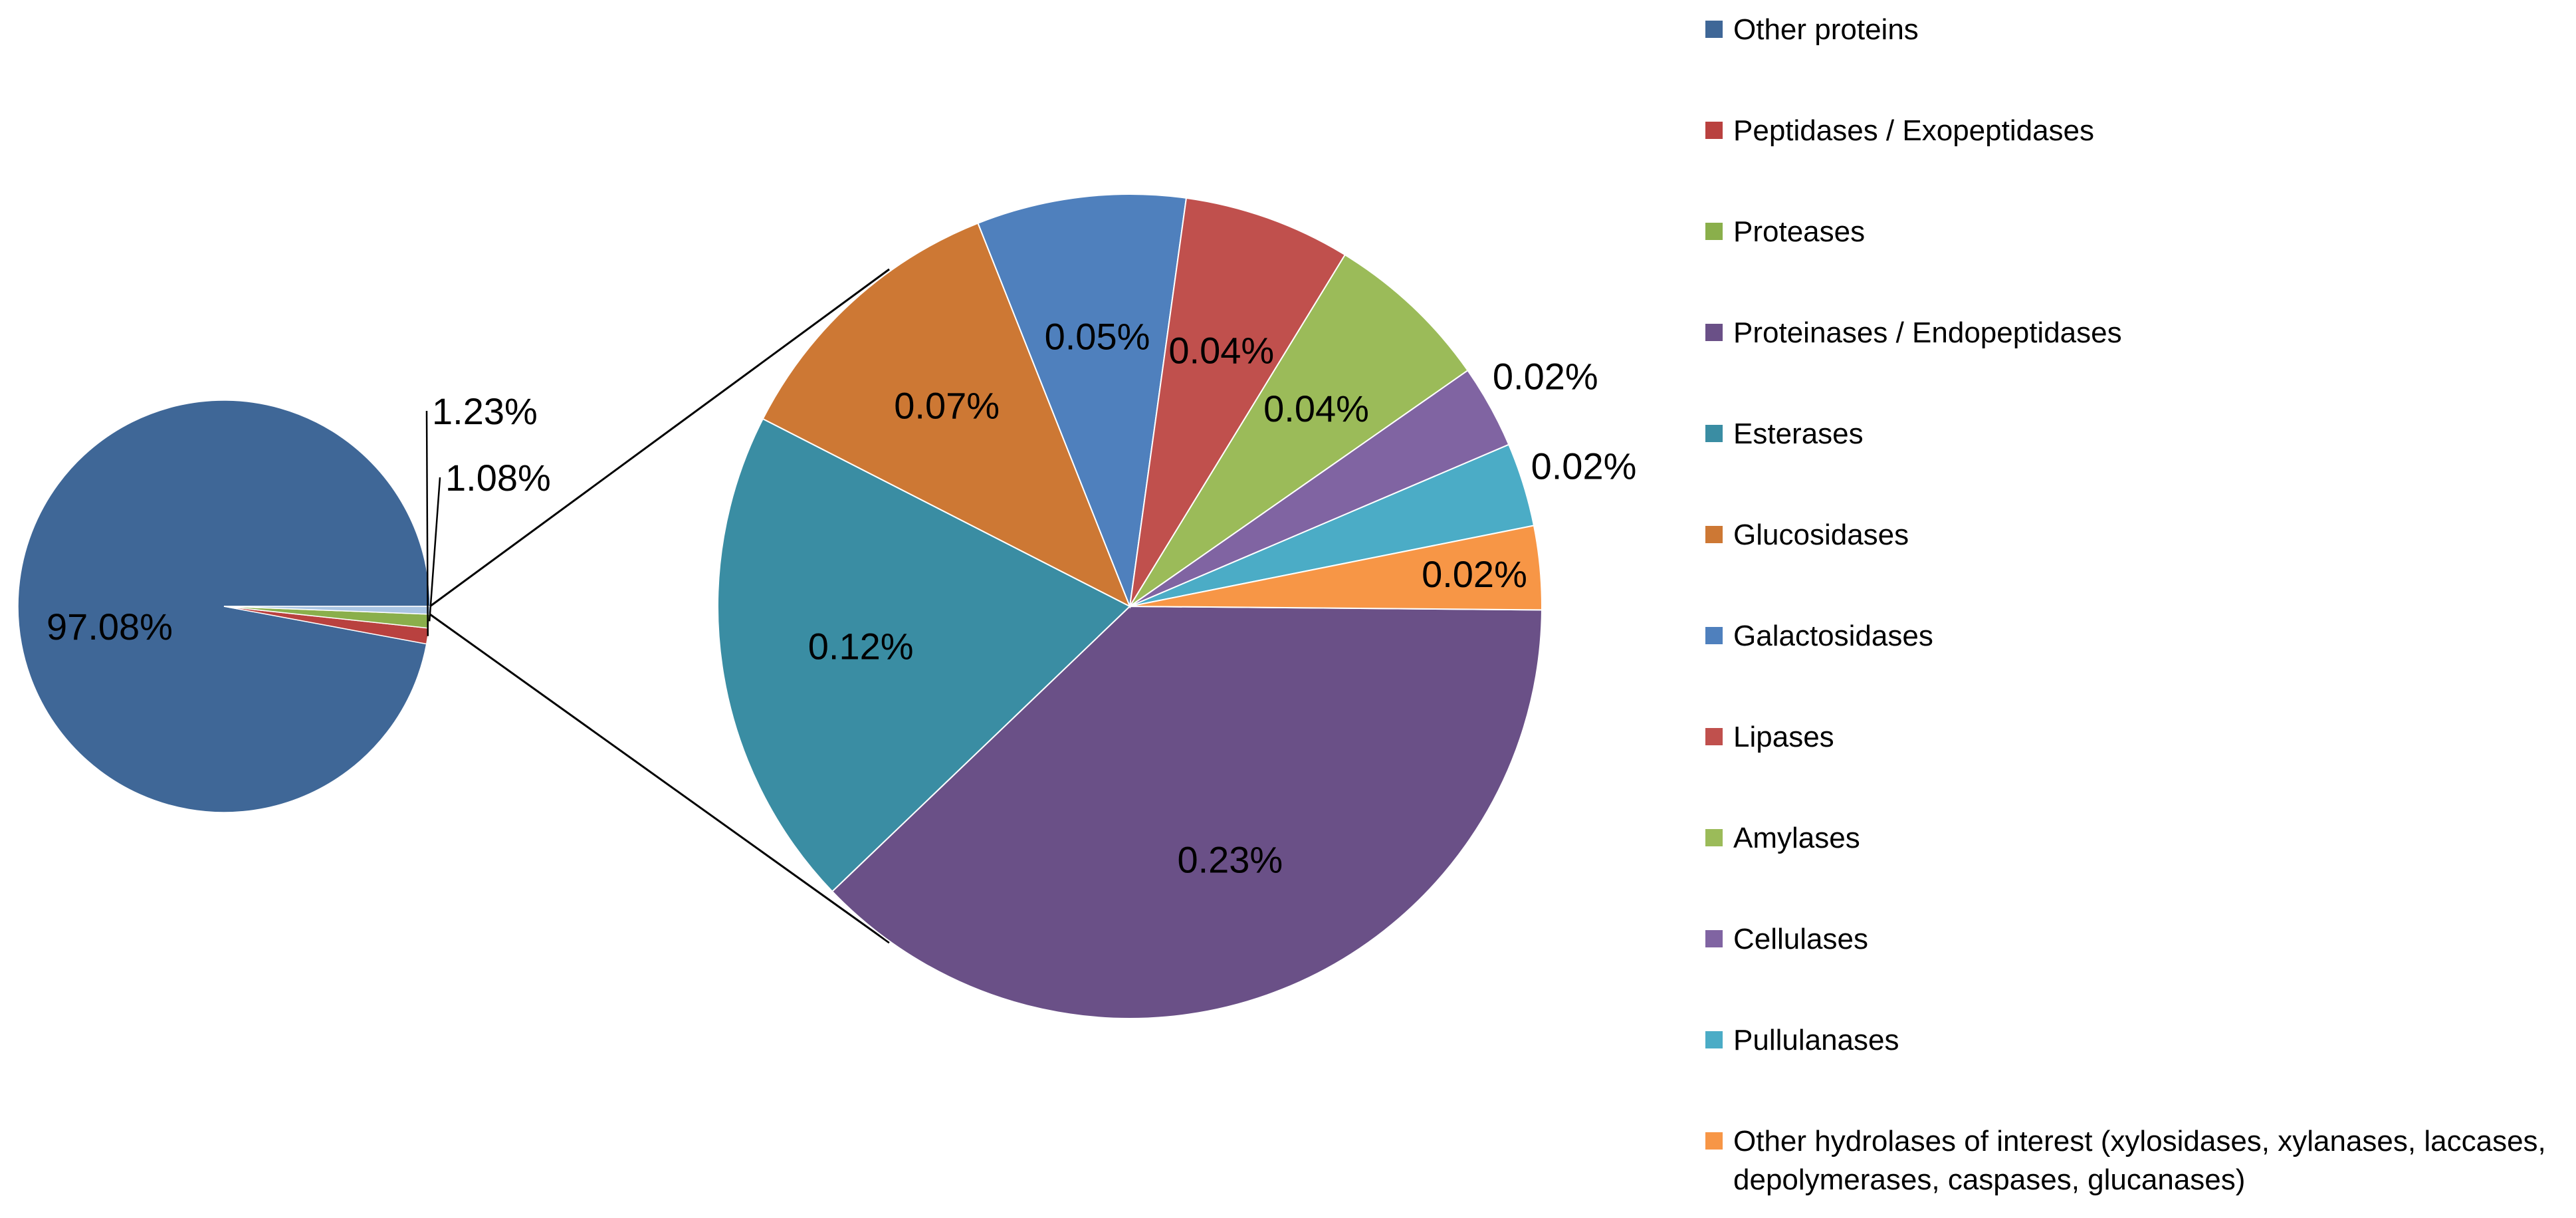 The width and height of the screenshot is (2576, 1218). I want to click on legend-label: Pullulanases, so click(1816, 1040).